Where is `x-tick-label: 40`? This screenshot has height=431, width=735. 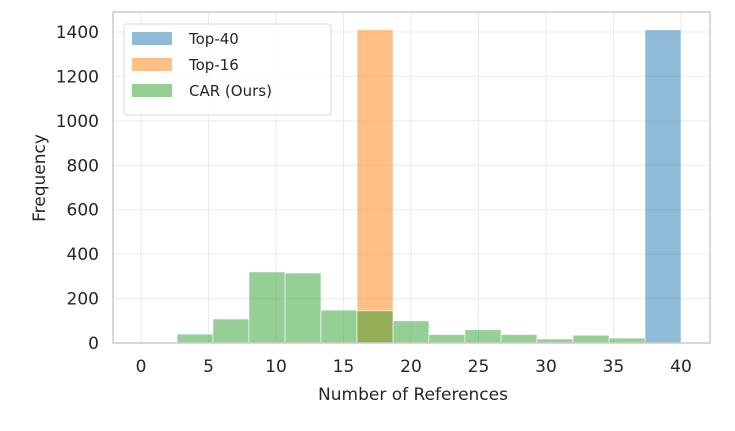 x-tick-label: 40 is located at coordinates (681, 367).